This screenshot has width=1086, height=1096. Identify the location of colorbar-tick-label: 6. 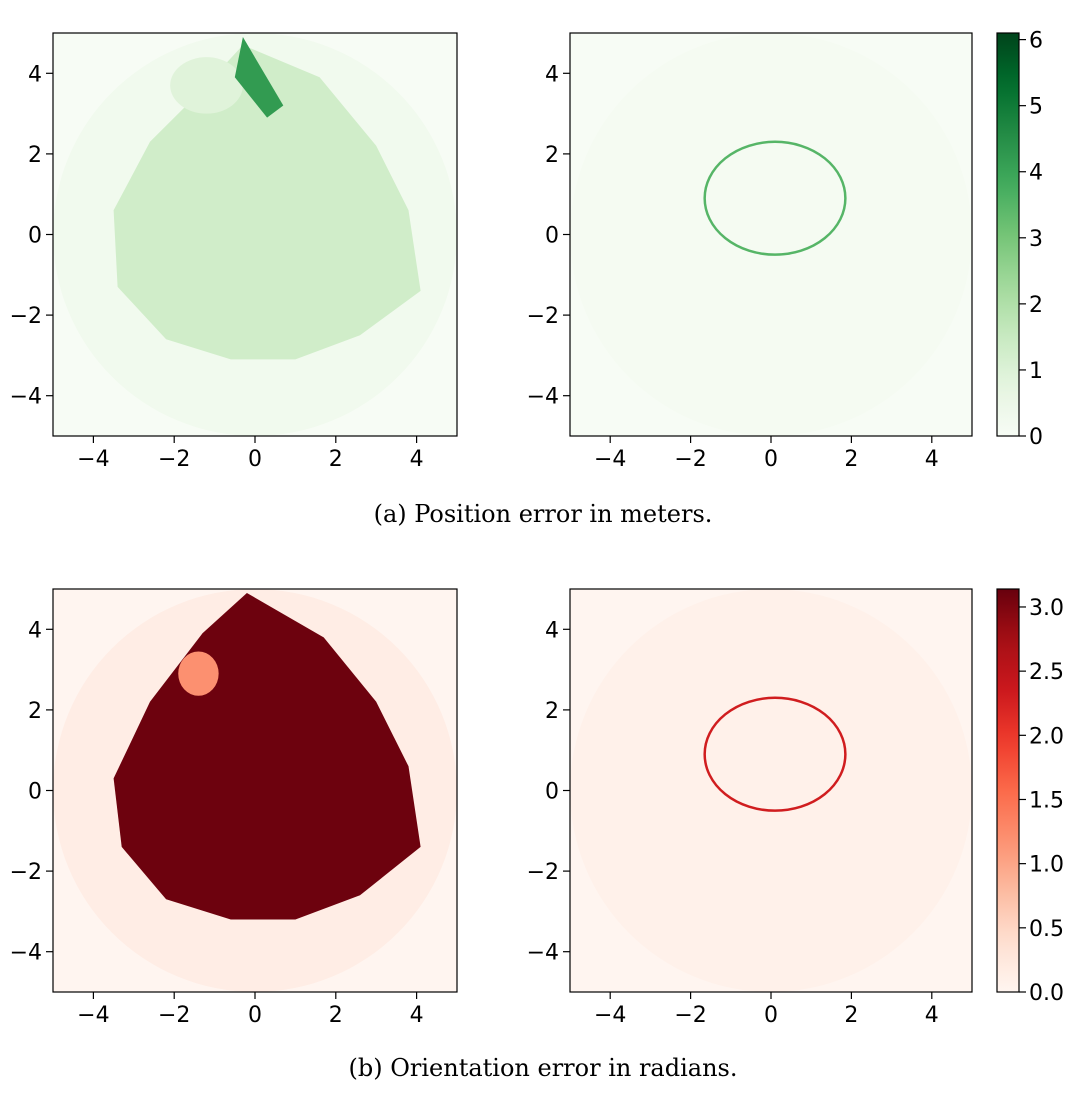
(1036, 41).